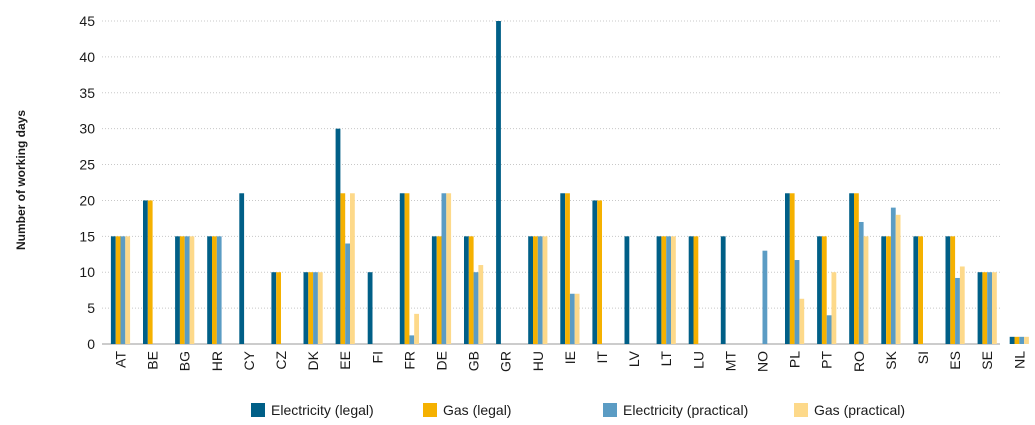 The width and height of the screenshot is (1035, 425). Describe the element at coordinates (1019, 360) in the screenshot. I see `x-tick-label: NL` at that location.